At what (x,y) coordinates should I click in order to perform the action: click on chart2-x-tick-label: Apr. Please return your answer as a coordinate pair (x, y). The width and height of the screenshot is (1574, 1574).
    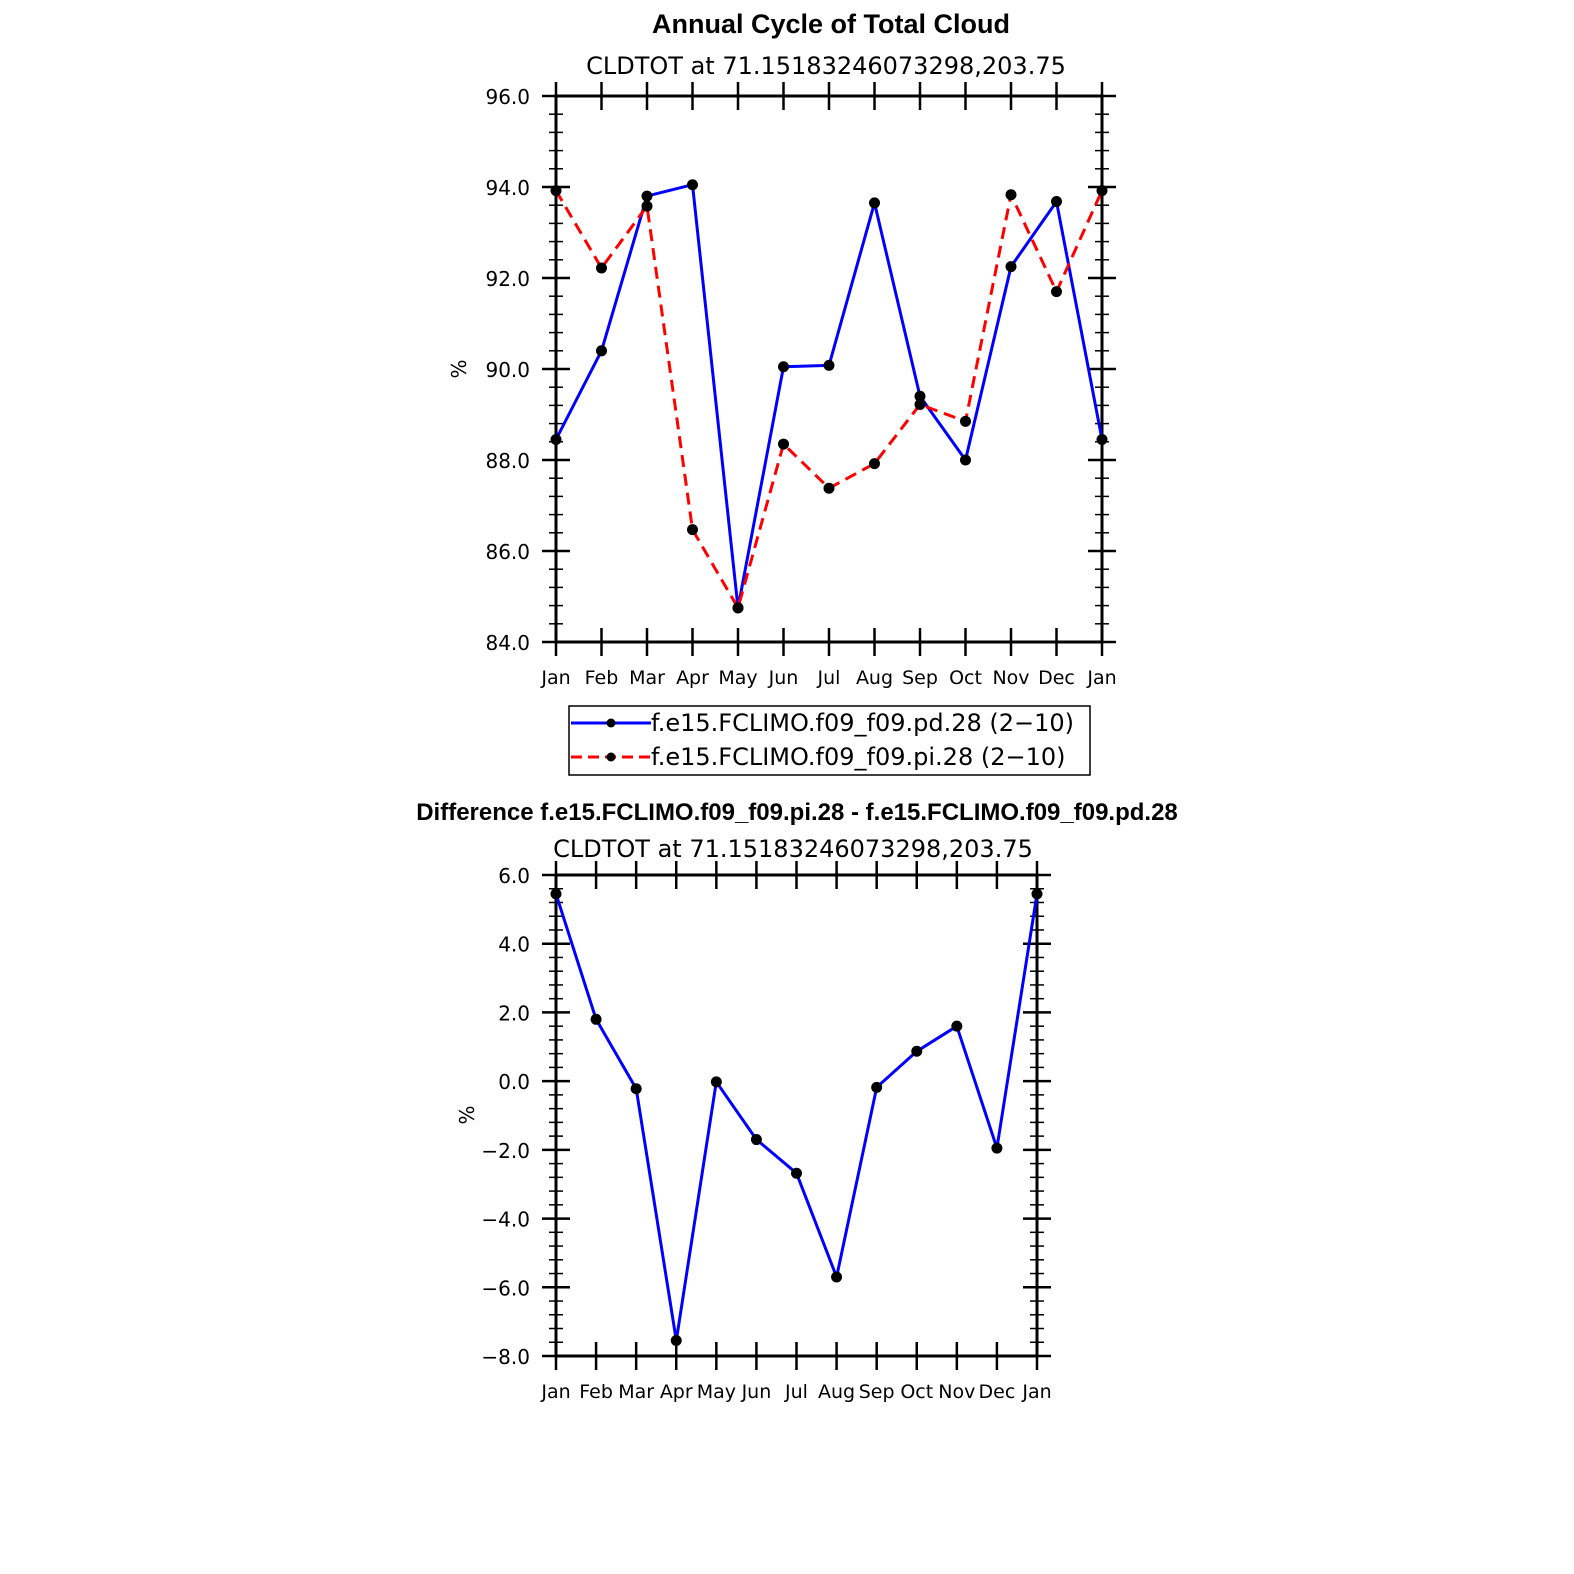
    Looking at the image, I should click on (676, 1392).